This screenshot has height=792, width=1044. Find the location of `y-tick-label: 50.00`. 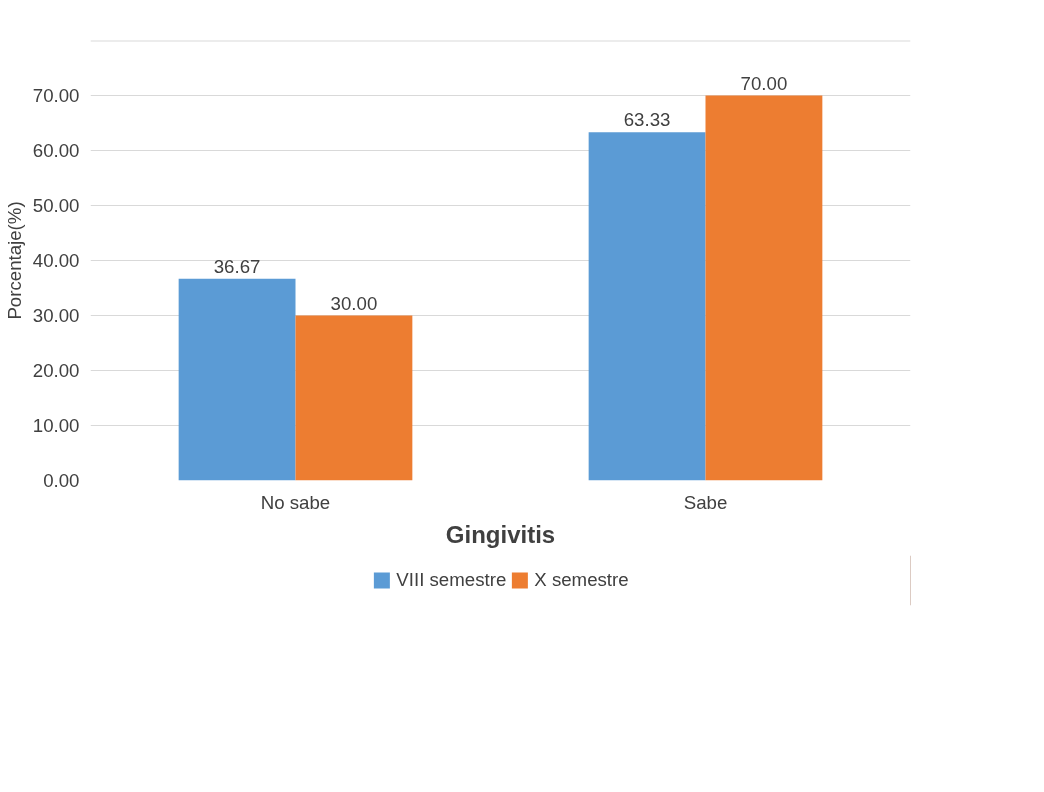

y-tick-label: 50.00 is located at coordinates (56, 205).